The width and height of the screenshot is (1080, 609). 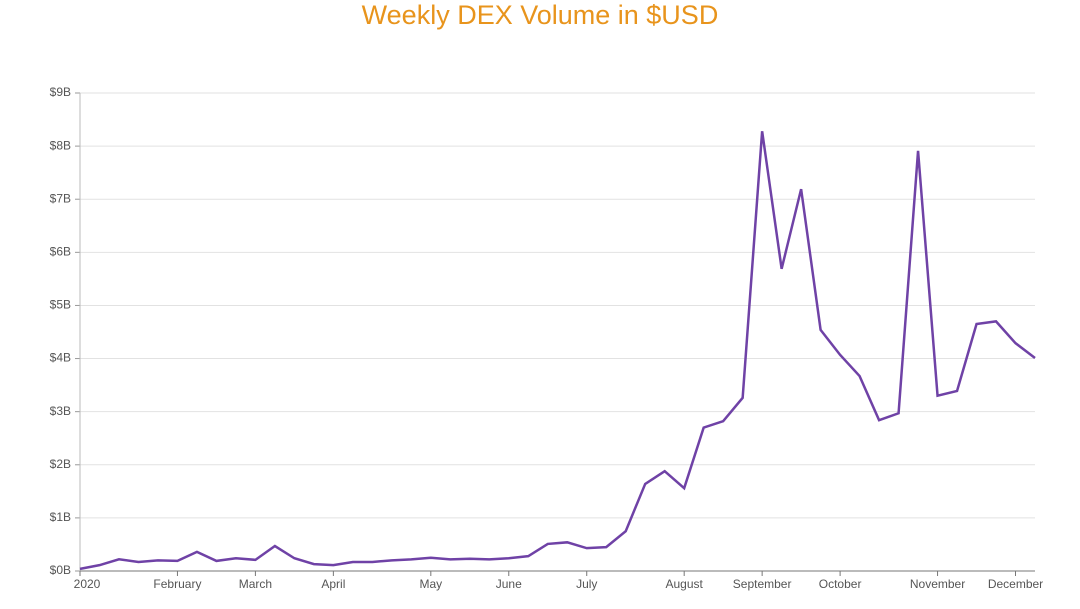 What do you see at coordinates (60, 358) in the screenshot?
I see `y-tick-label: $4B` at bounding box center [60, 358].